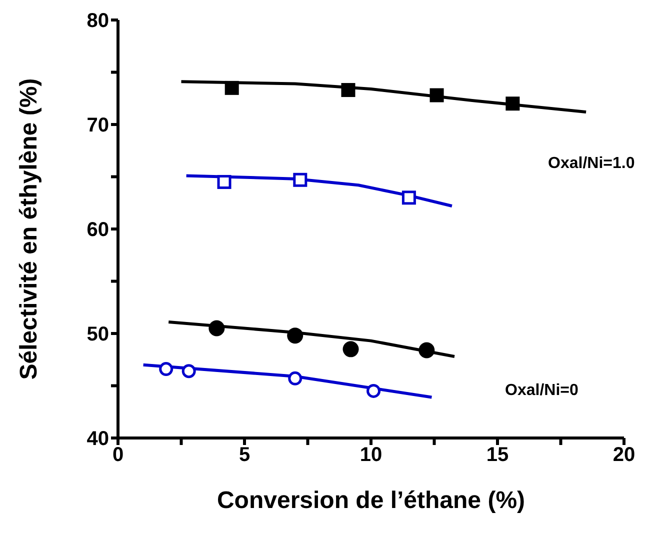 Image resolution: width=654 pixels, height=542 pixels. Describe the element at coordinates (244, 455) in the screenshot. I see `x-tick-label: 5` at that location.